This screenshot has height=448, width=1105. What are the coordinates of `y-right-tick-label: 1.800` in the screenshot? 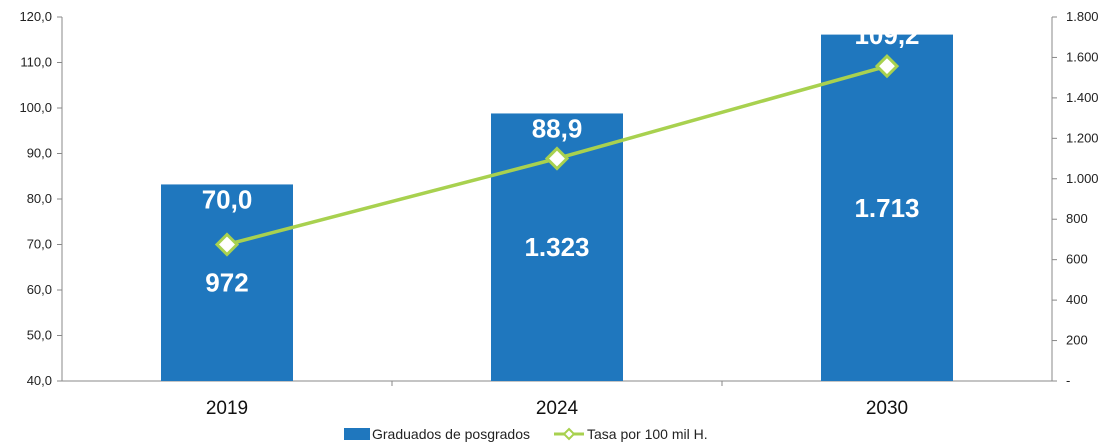 It's located at (1082, 16).